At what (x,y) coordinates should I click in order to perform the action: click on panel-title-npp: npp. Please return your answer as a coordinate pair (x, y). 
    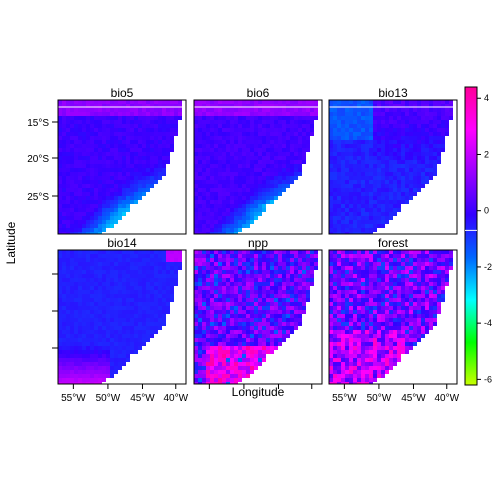
    Looking at the image, I should click on (258, 243).